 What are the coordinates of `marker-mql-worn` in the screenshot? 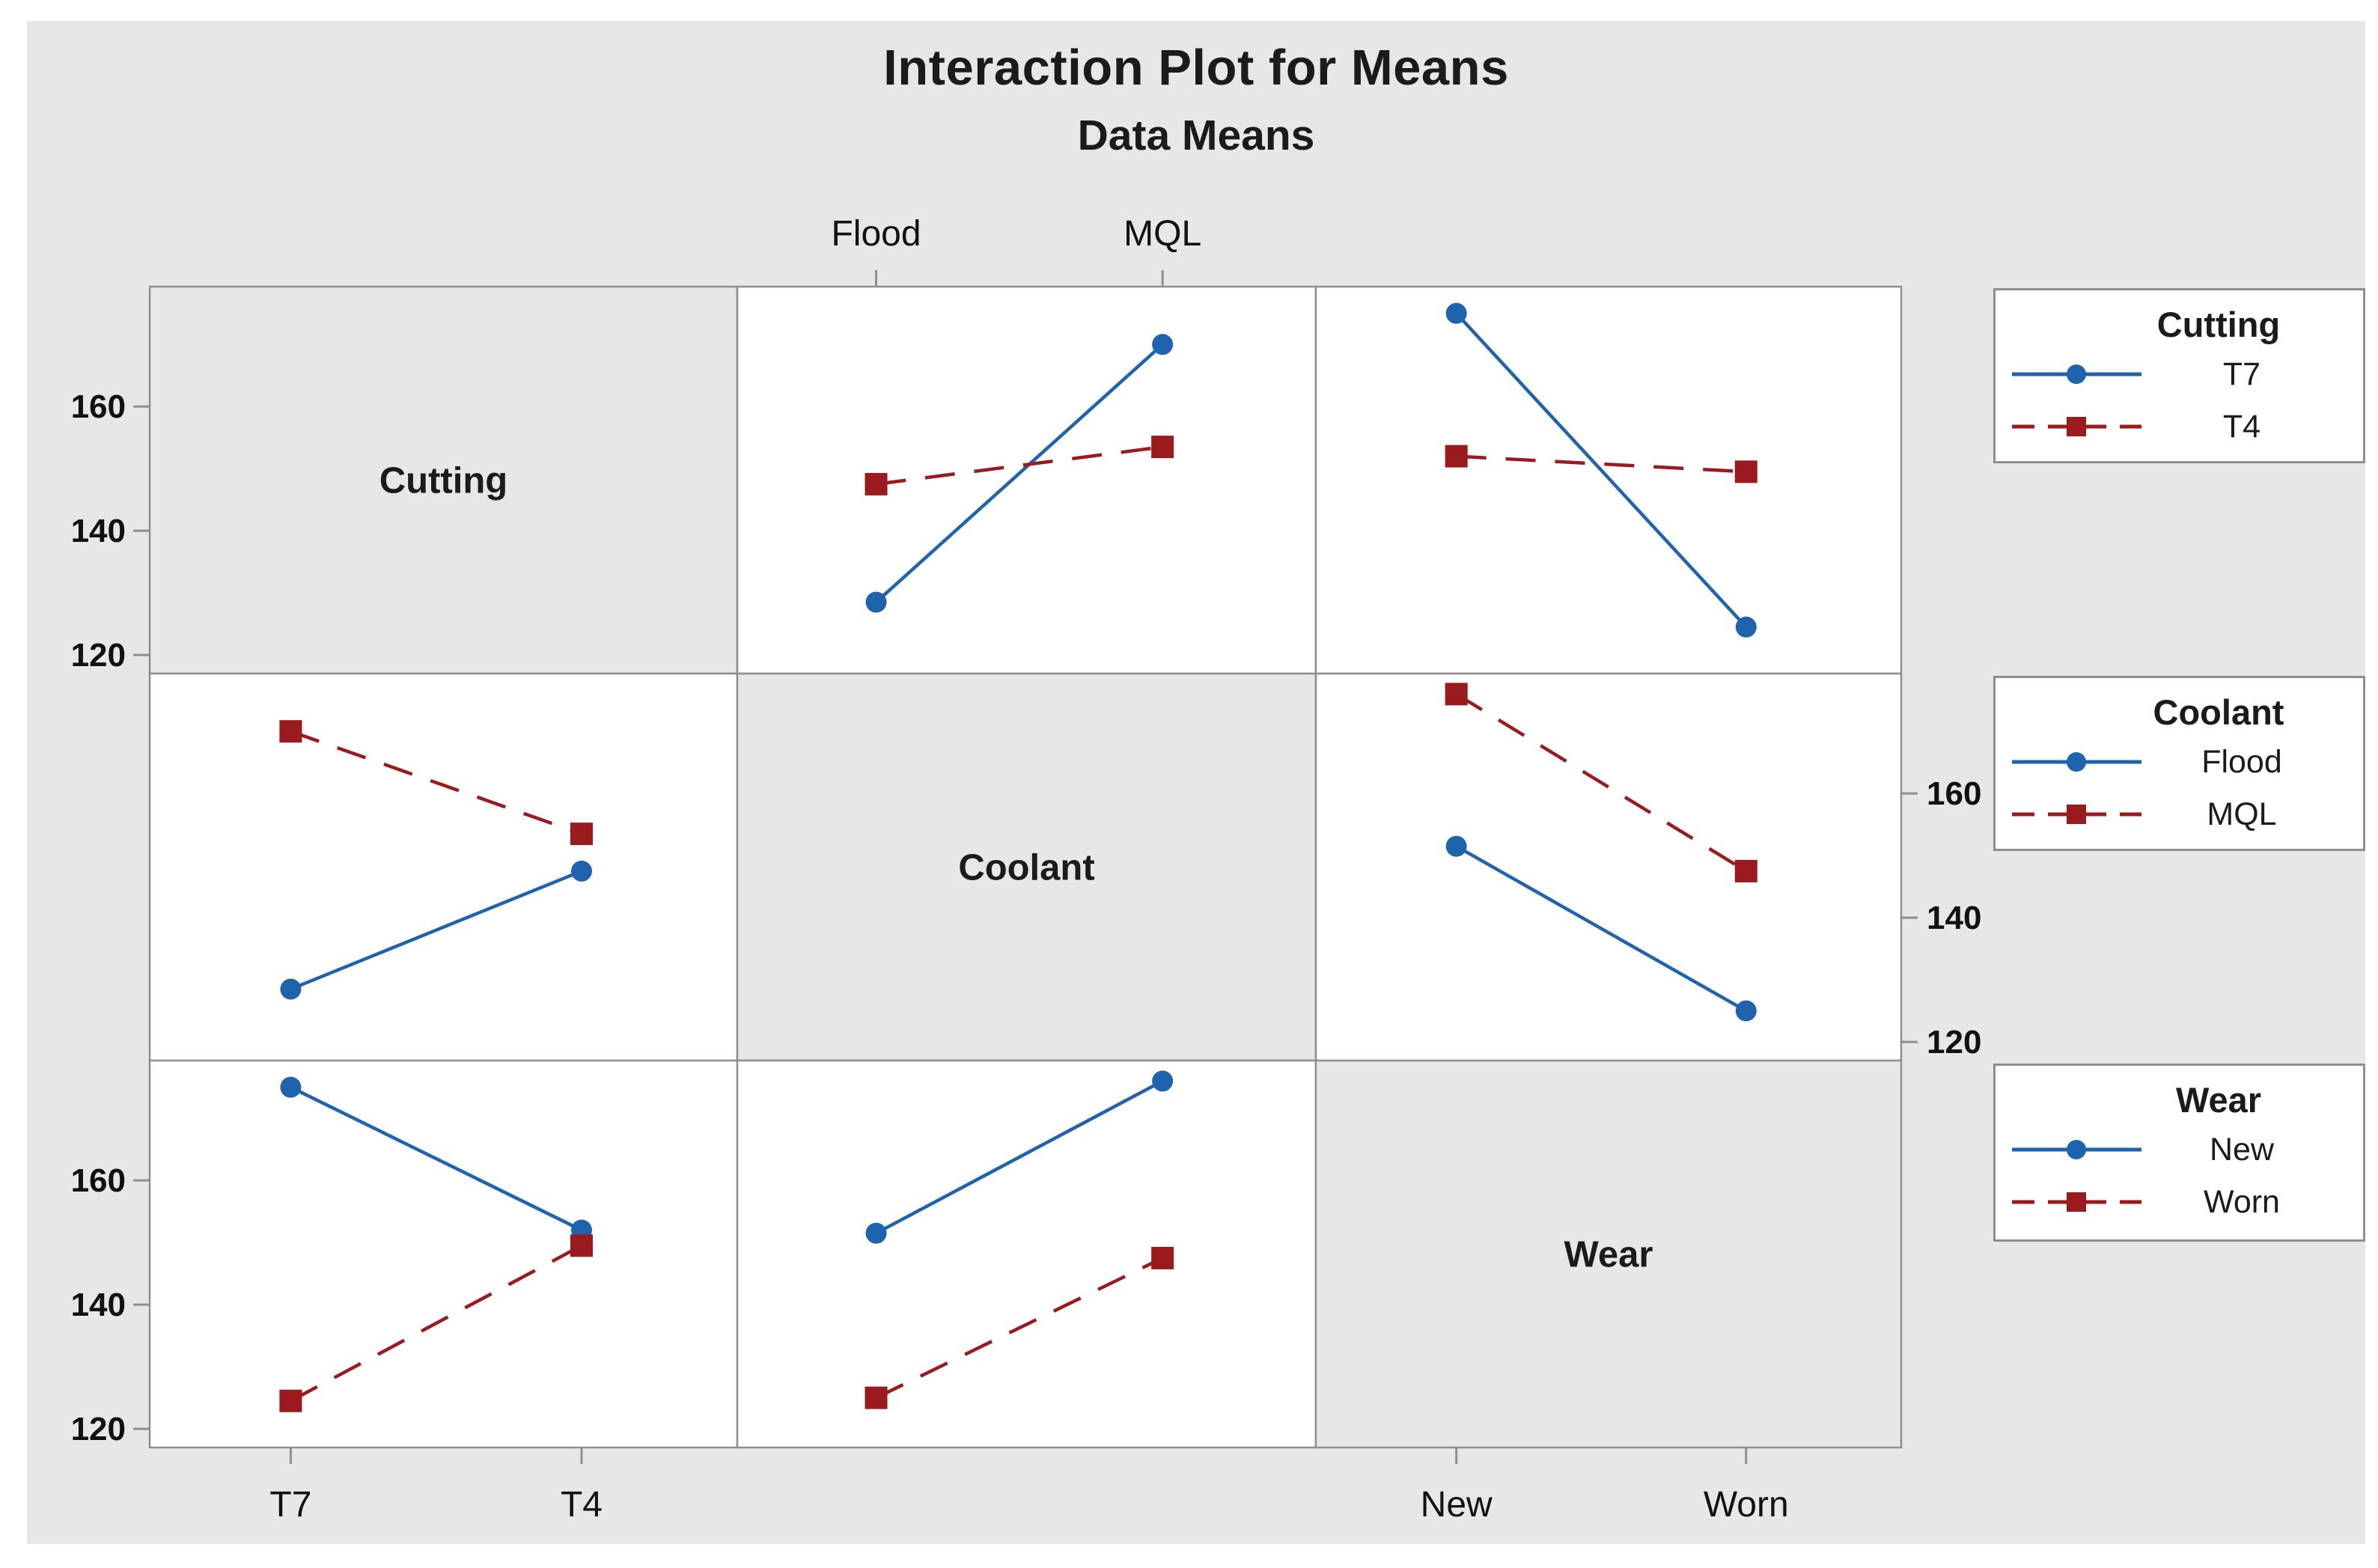 It's located at (1745, 871).